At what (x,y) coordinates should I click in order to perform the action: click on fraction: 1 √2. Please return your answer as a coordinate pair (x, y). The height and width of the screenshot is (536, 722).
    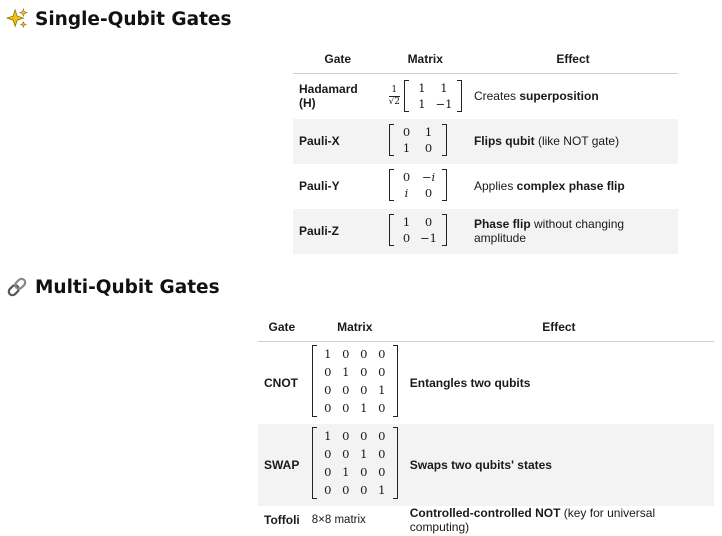
    Looking at the image, I should click on (394, 96).